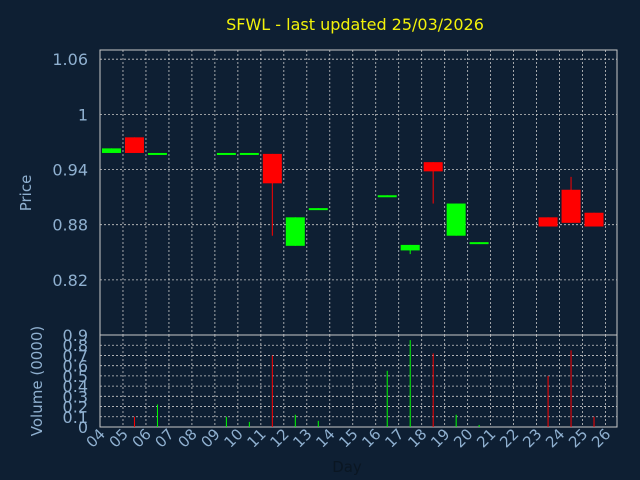 Image resolution: width=640 pixels, height=480 pixels. What do you see at coordinates (70, 280) in the screenshot?
I see `price-tick-label: 0.82` at bounding box center [70, 280].